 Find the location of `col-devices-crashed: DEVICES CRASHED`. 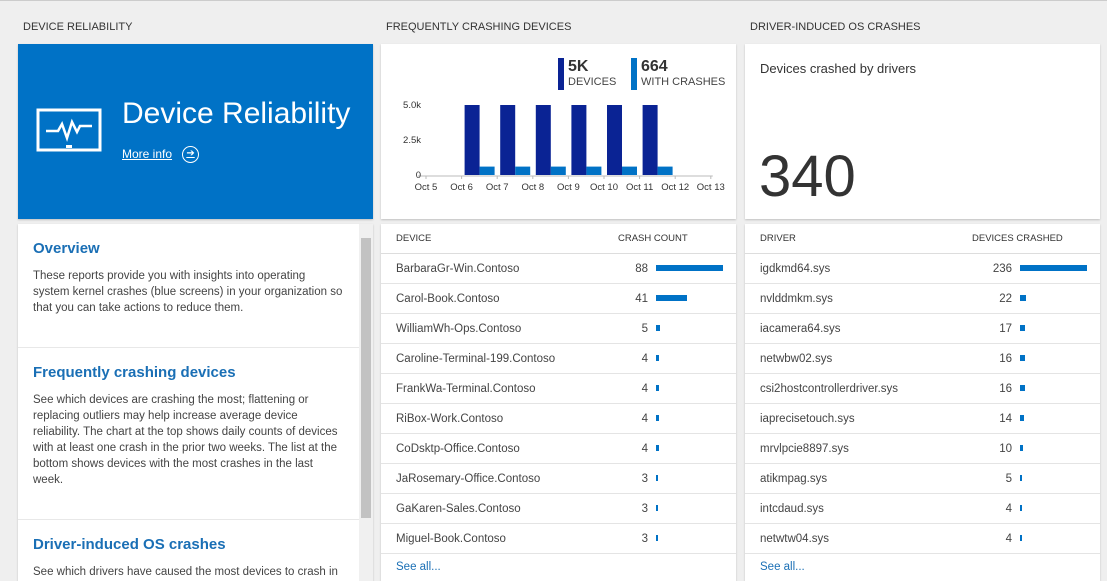

col-devices-crashed: DEVICES CRASHED is located at coordinates (1017, 238).